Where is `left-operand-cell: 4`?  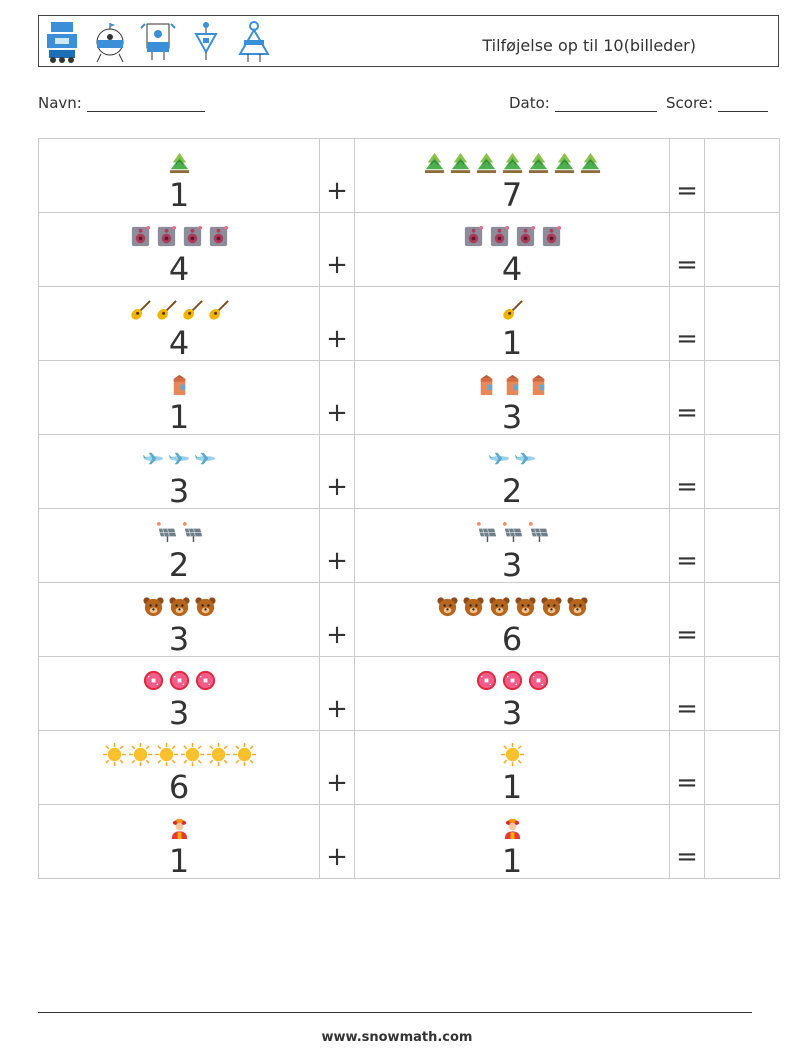 left-operand-cell: 4 is located at coordinates (179, 324).